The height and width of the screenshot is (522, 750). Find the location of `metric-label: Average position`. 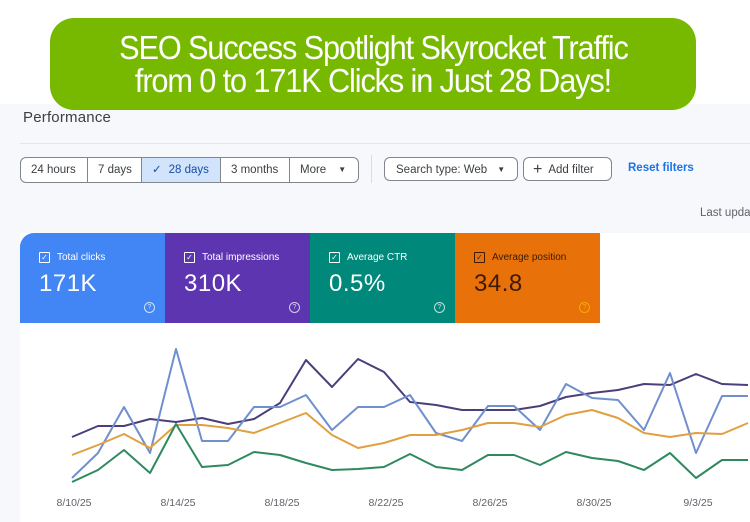

metric-label: Average position is located at coordinates (529, 257).